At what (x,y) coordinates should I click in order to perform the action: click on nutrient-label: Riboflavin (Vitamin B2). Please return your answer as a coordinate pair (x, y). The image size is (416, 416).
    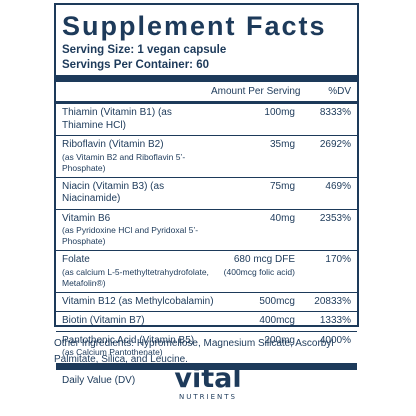
    Looking at the image, I should click on (113, 144).